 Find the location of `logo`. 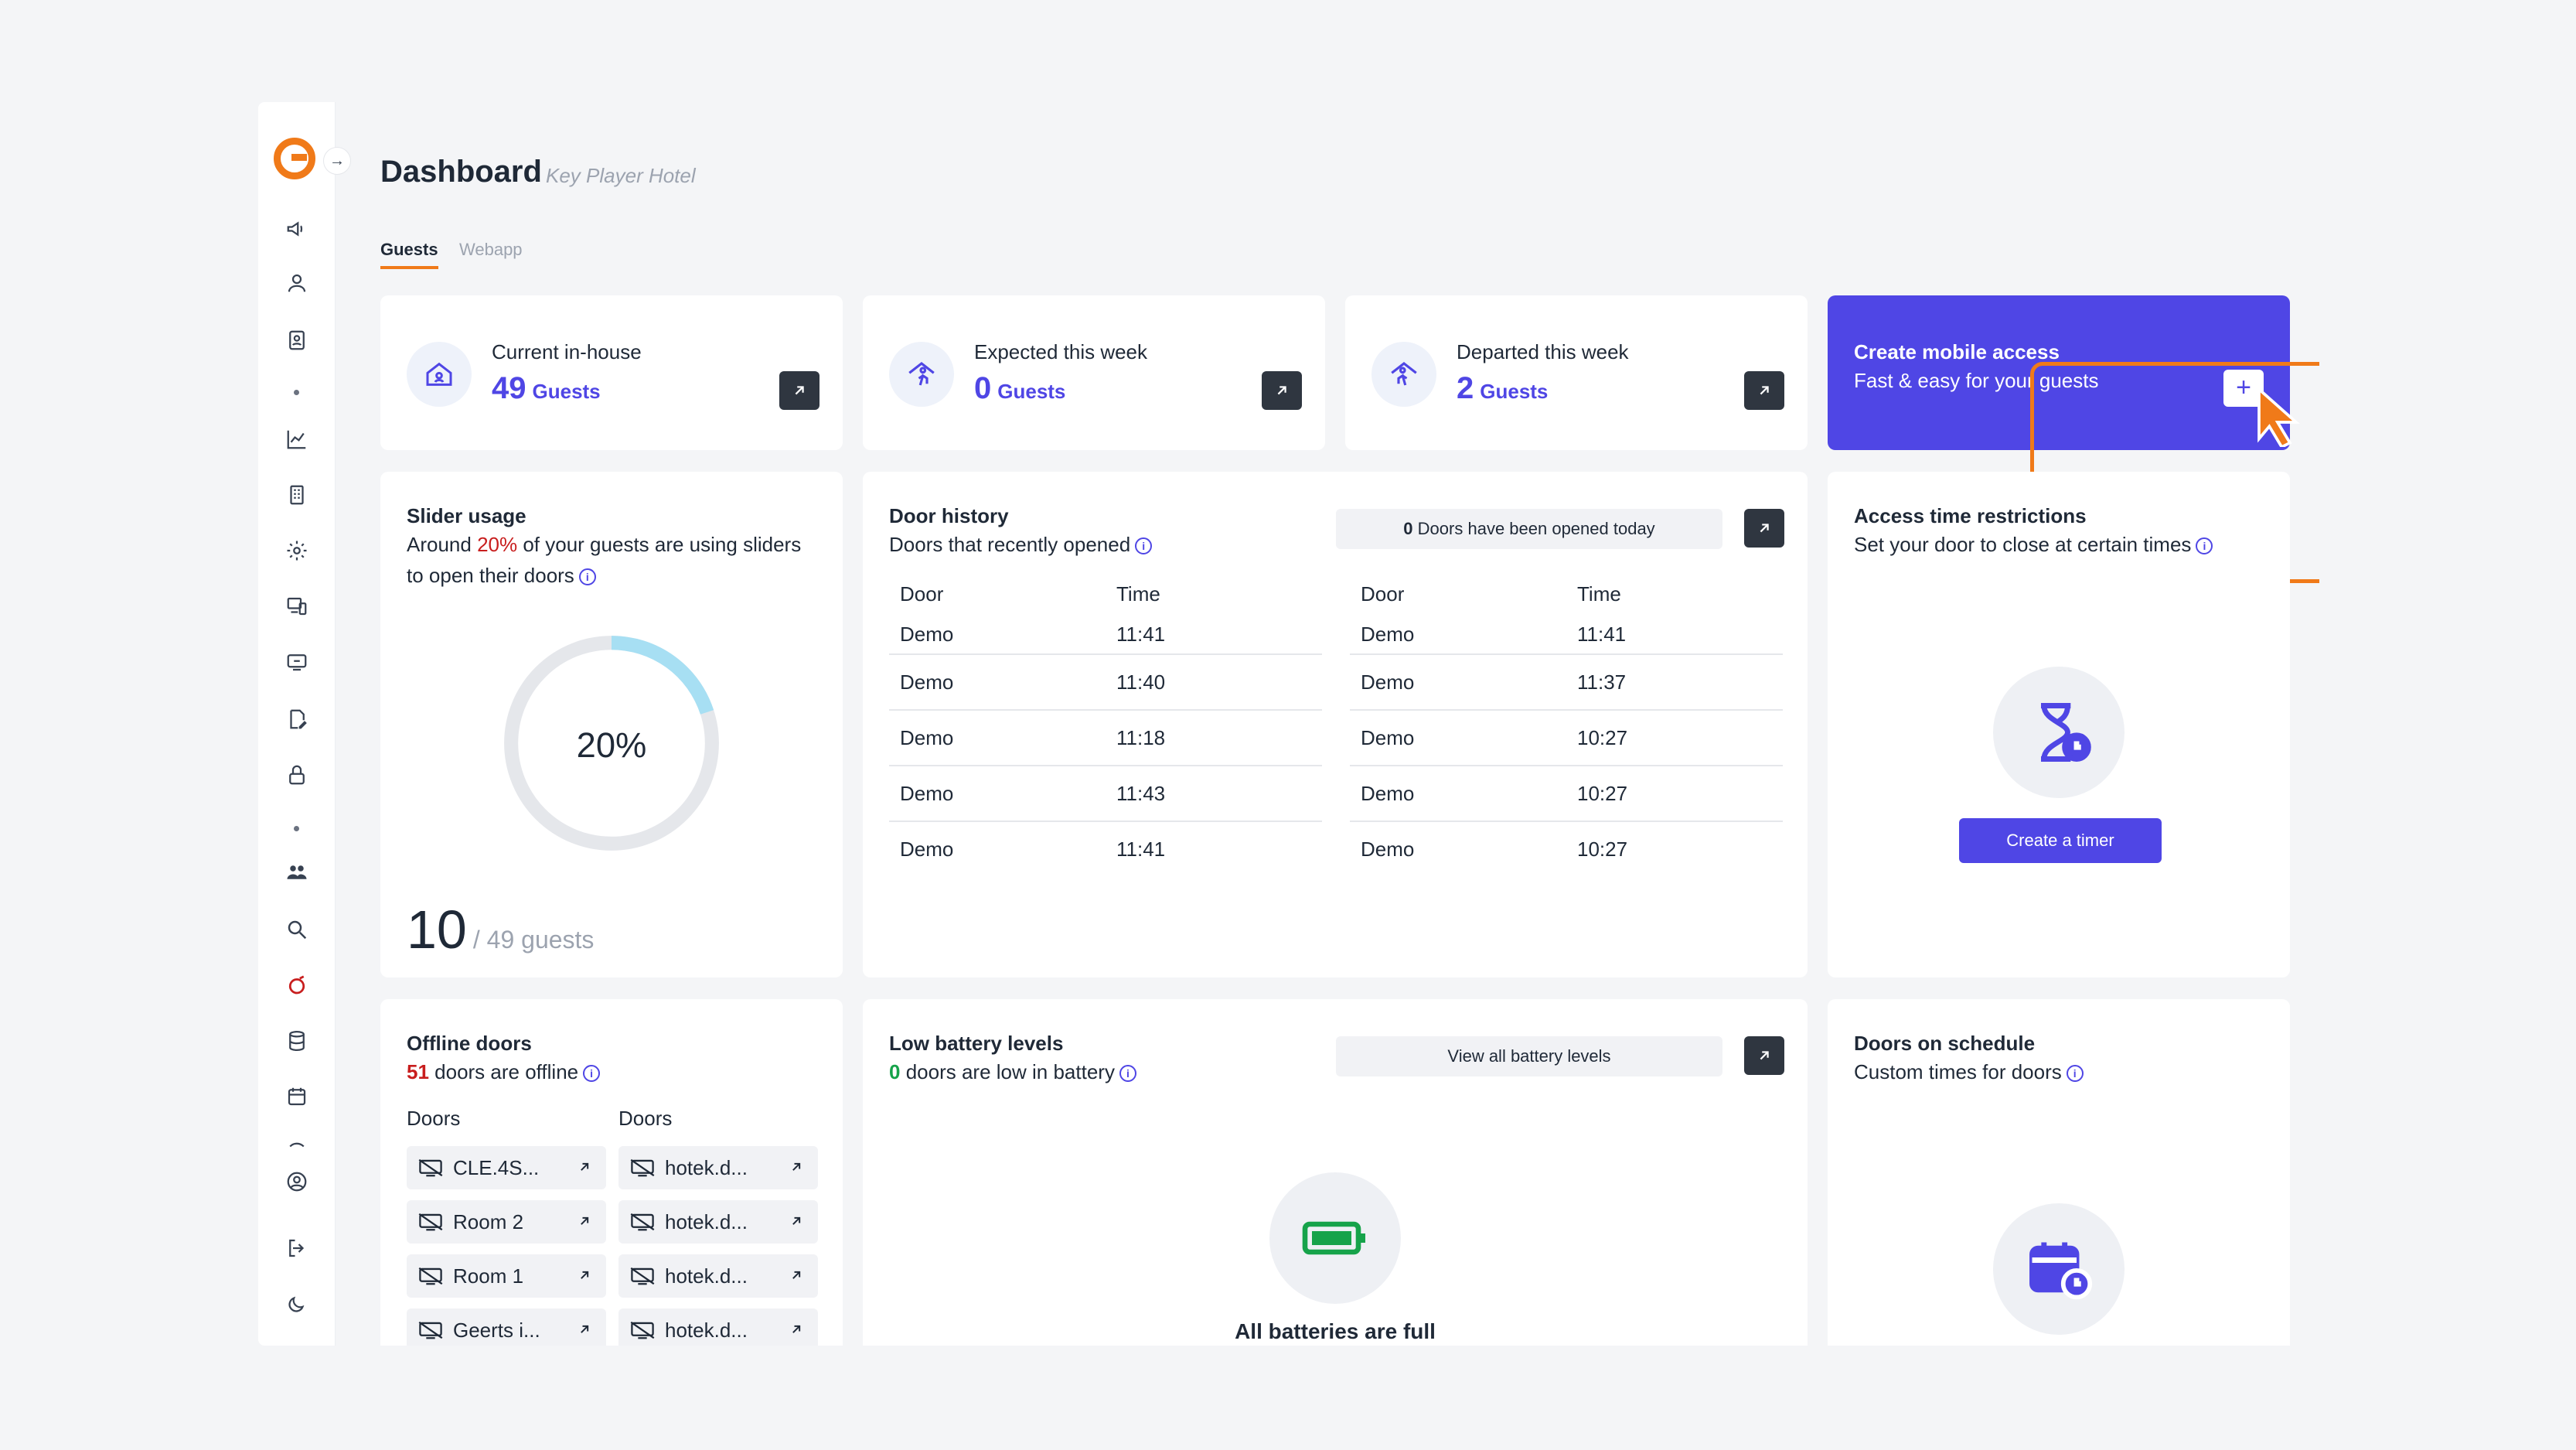

logo is located at coordinates (294, 158).